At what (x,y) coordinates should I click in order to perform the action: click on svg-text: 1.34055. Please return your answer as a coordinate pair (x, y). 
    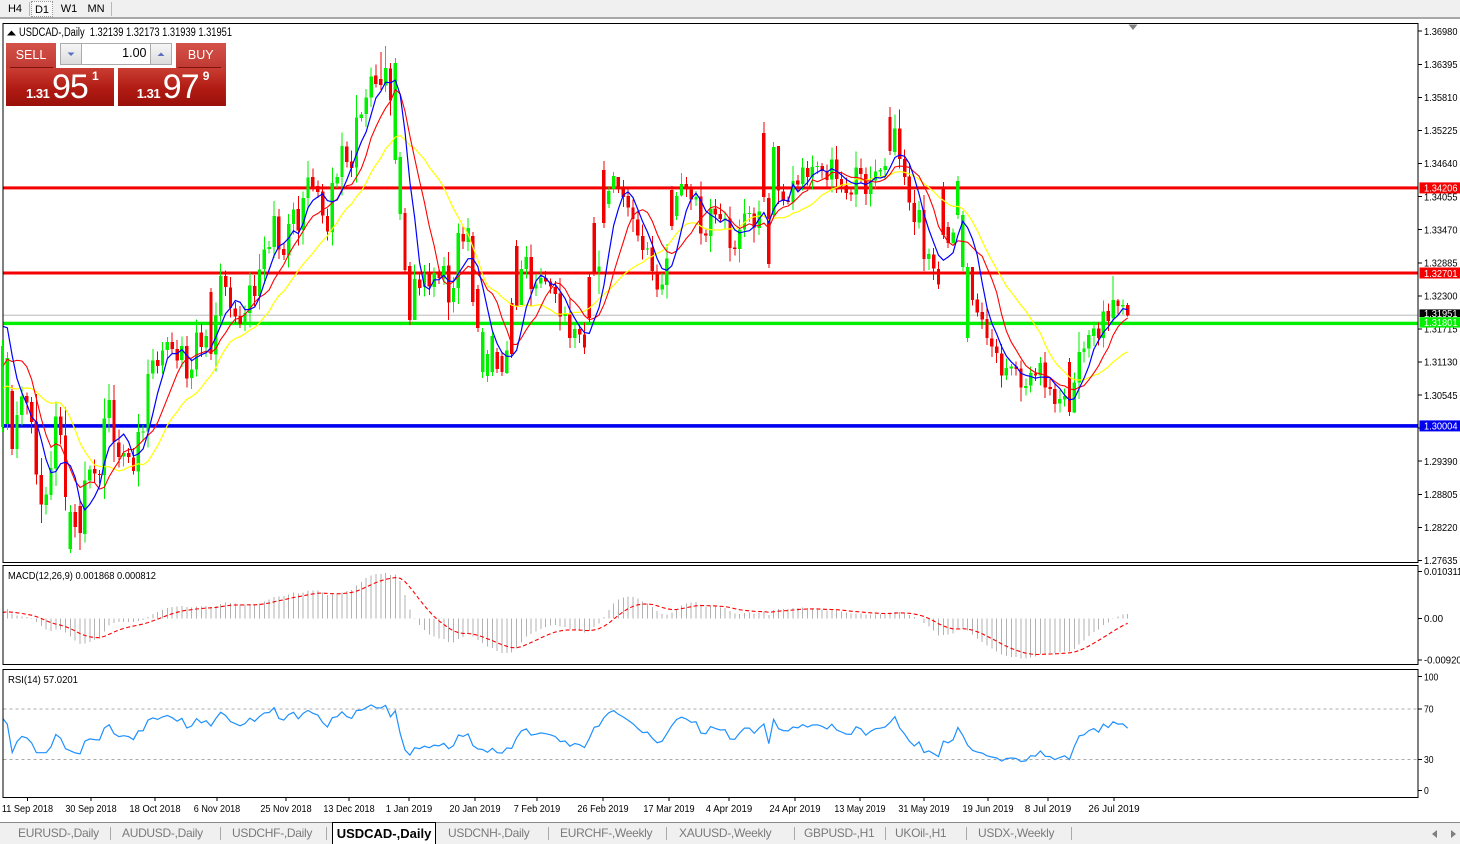
    Looking at the image, I should click on (1441, 197).